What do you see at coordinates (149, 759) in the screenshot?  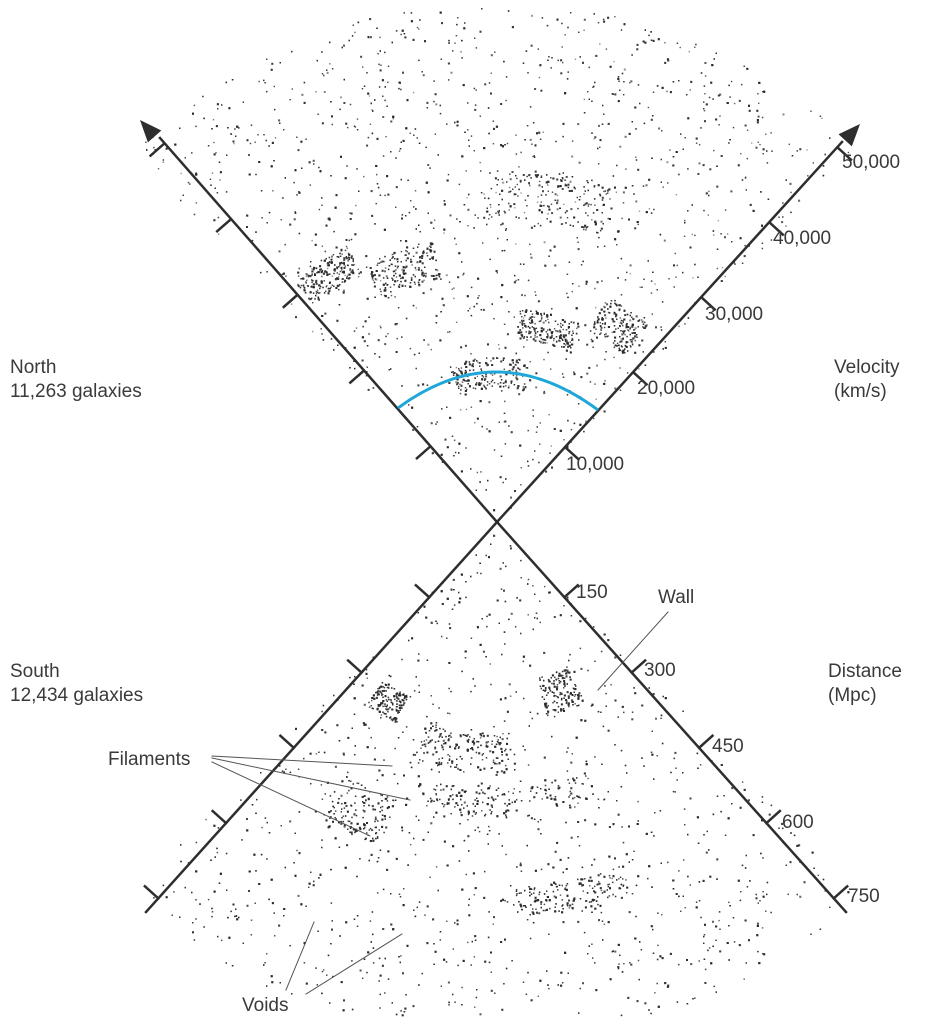 I see `filaments-label: Filaments` at bounding box center [149, 759].